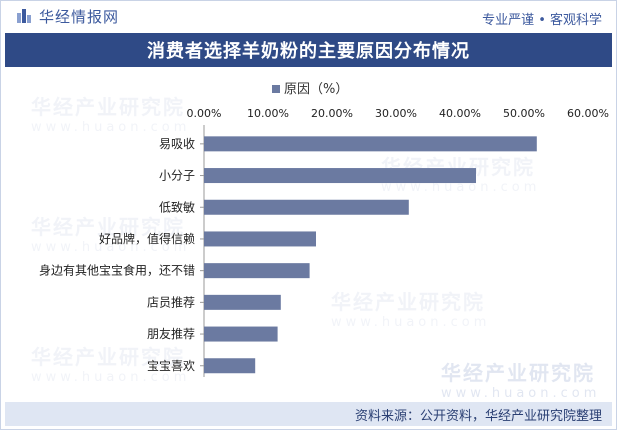 The width and height of the screenshot is (617, 430). Describe the element at coordinates (177, 206) in the screenshot. I see `category-label: 低致敏` at that location.